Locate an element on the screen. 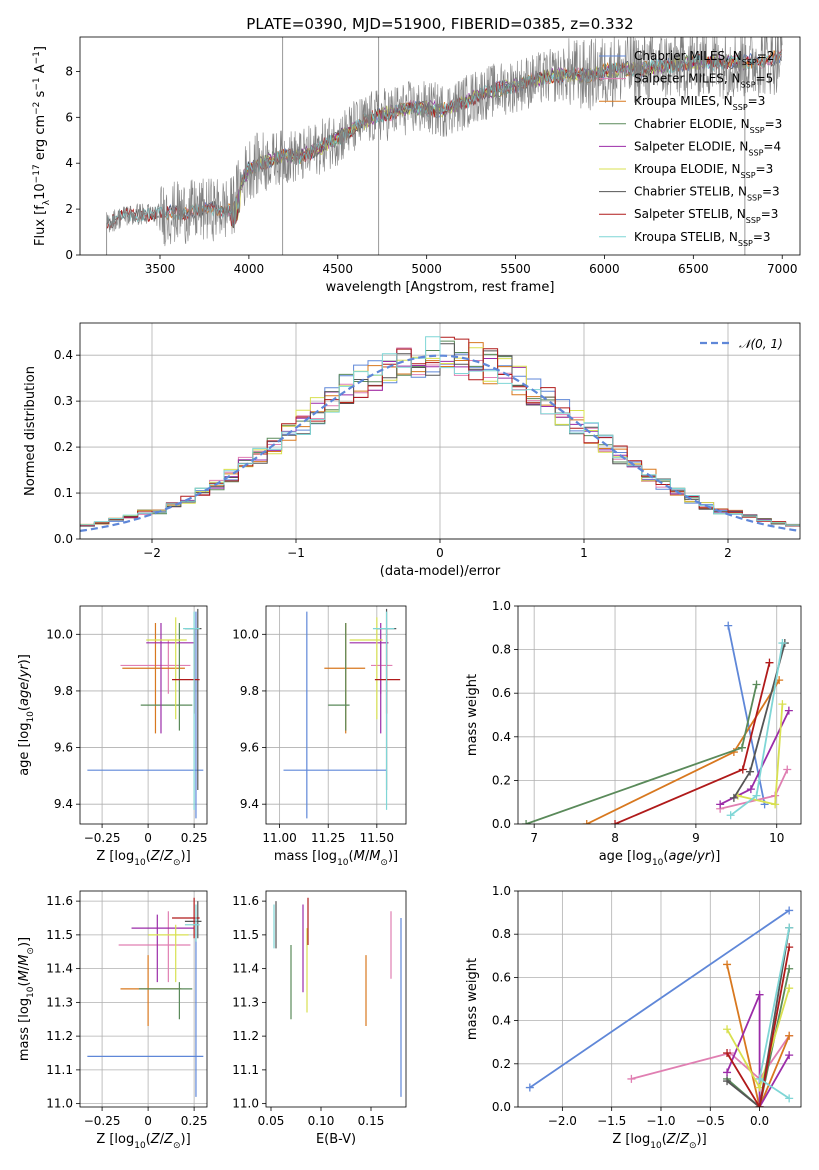 Image resolution: width=819 pixels, height=1170 pixels. x-tick-label: 3500 is located at coordinates (160, 269).